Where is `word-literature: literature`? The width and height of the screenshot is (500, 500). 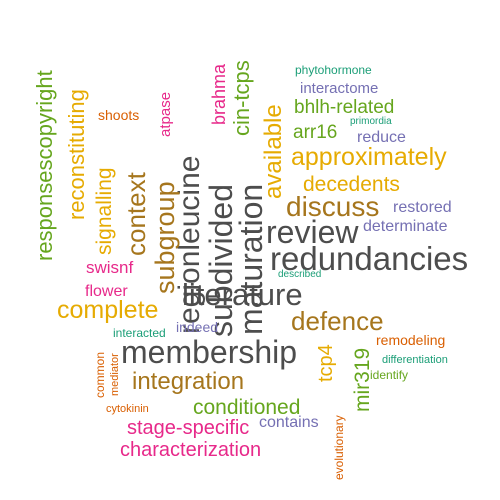
word-literature: literature is located at coordinates (242, 294).